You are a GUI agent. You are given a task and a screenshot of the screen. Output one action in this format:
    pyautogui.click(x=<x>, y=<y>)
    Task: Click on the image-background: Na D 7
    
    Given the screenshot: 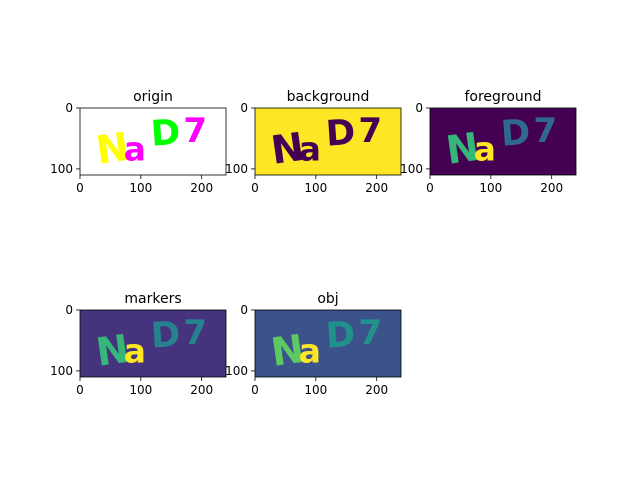 What is the action you would take?
    pyautogui.click(x=328, y=141)
    